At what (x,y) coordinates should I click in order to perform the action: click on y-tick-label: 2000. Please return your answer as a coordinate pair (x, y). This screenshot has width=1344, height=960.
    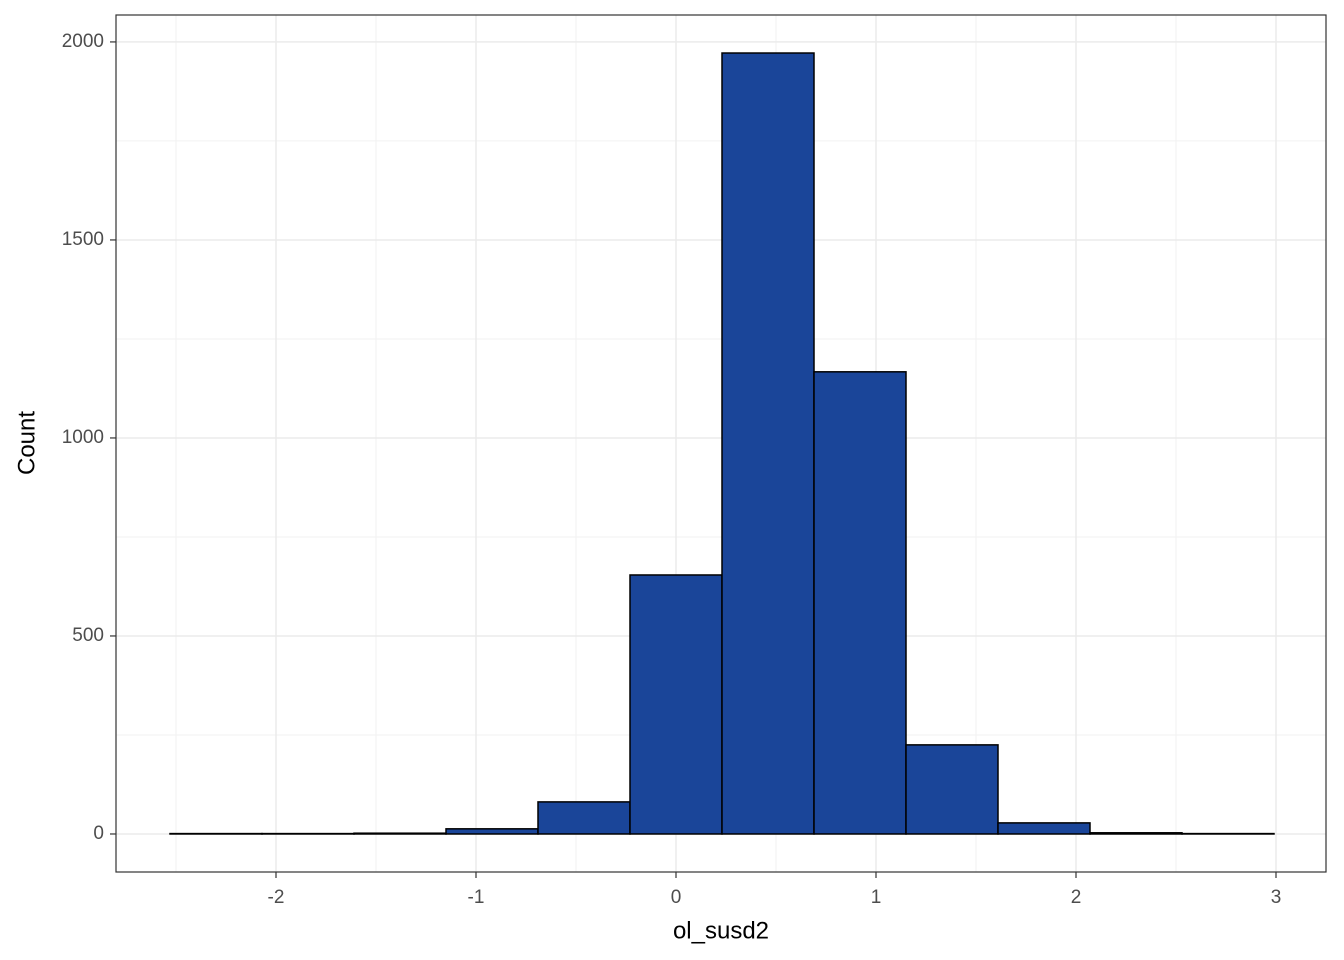
    Looking at the image, I should click on (83, 41).